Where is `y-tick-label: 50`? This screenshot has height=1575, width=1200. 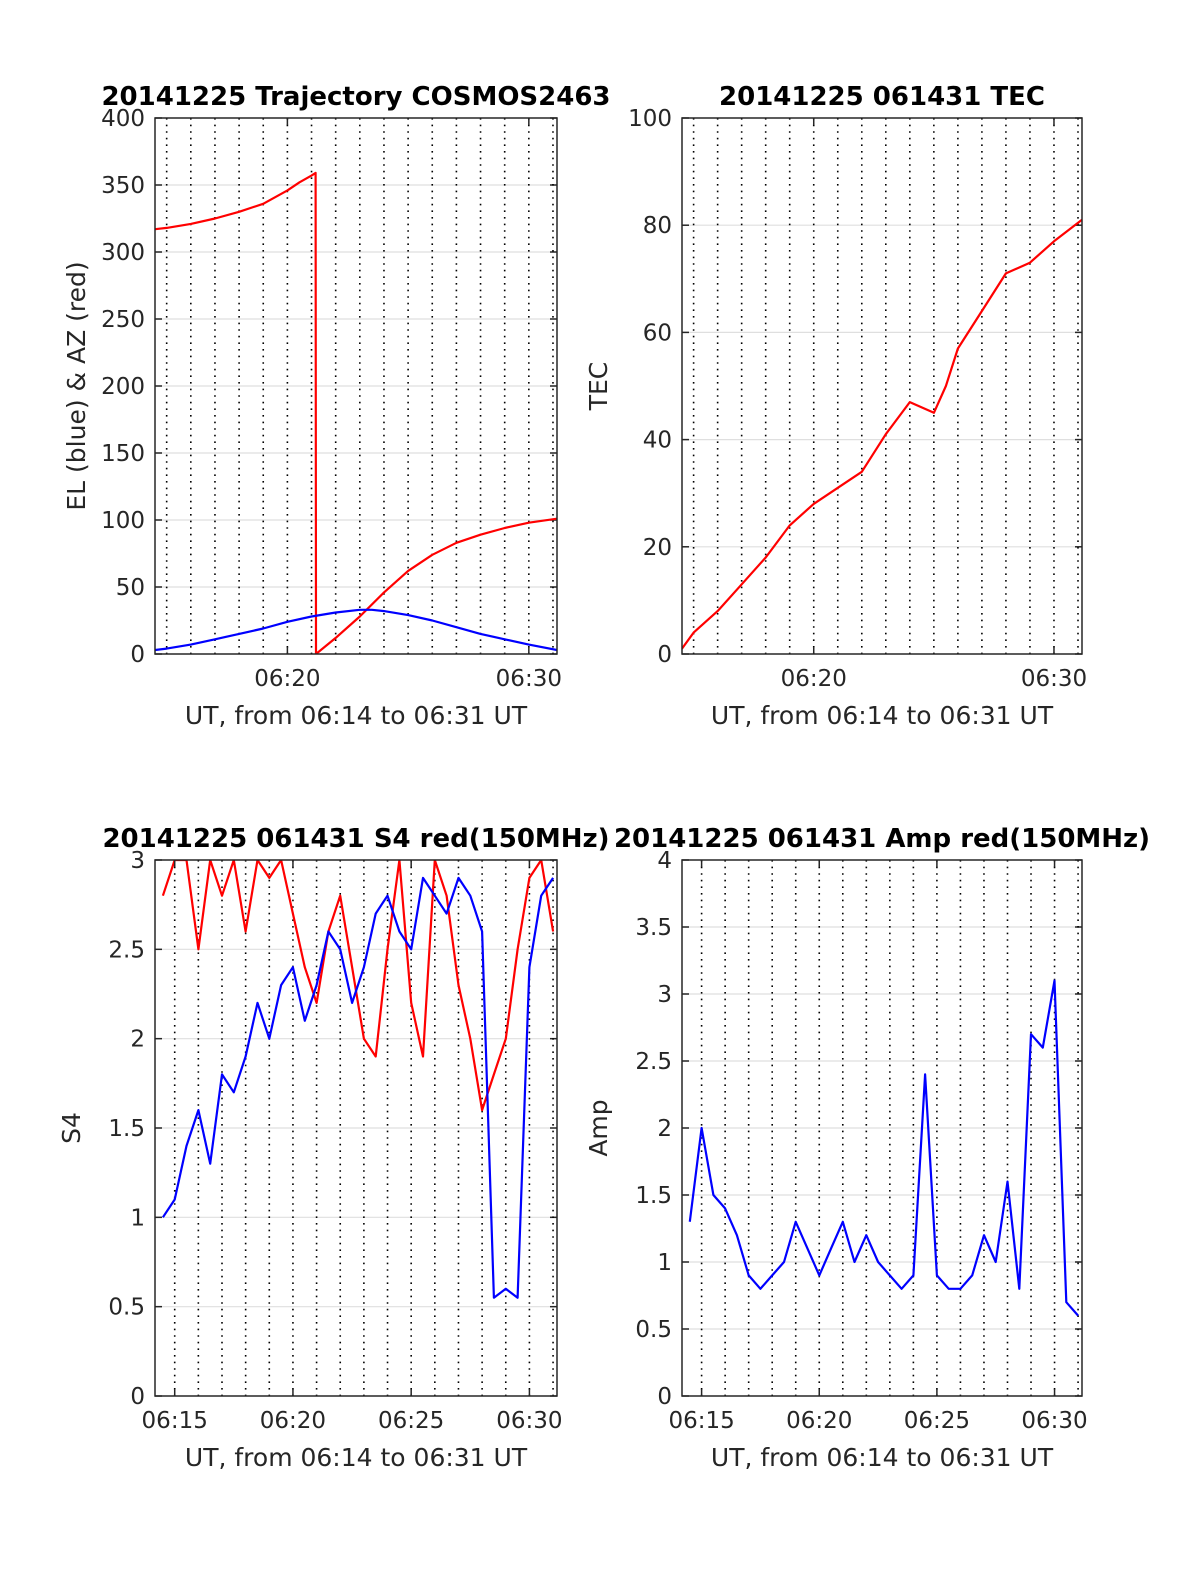
y-tick-label: 50 is located at coordinates (130, 588).